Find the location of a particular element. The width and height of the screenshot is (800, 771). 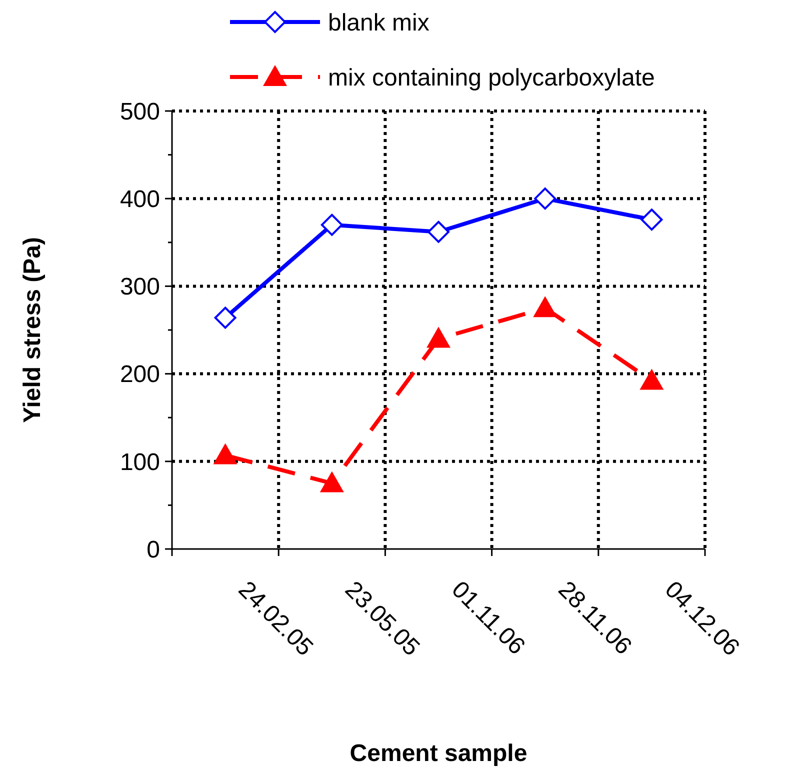

legend-label: blank mix is located at coordinates (379, 22).